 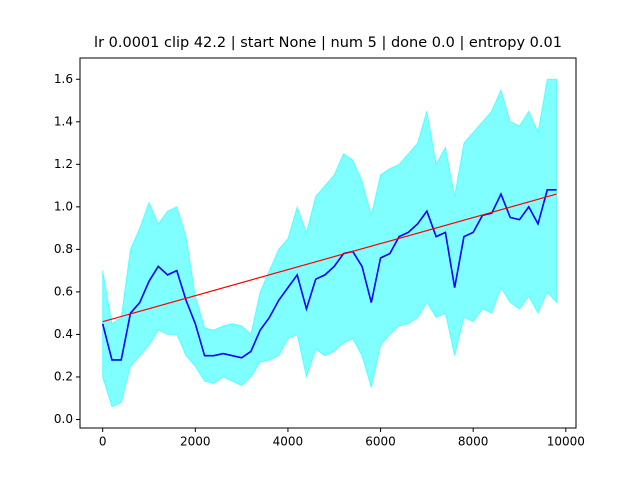 I want to click on x-tick-label: 0, so click(x=103, y=442).